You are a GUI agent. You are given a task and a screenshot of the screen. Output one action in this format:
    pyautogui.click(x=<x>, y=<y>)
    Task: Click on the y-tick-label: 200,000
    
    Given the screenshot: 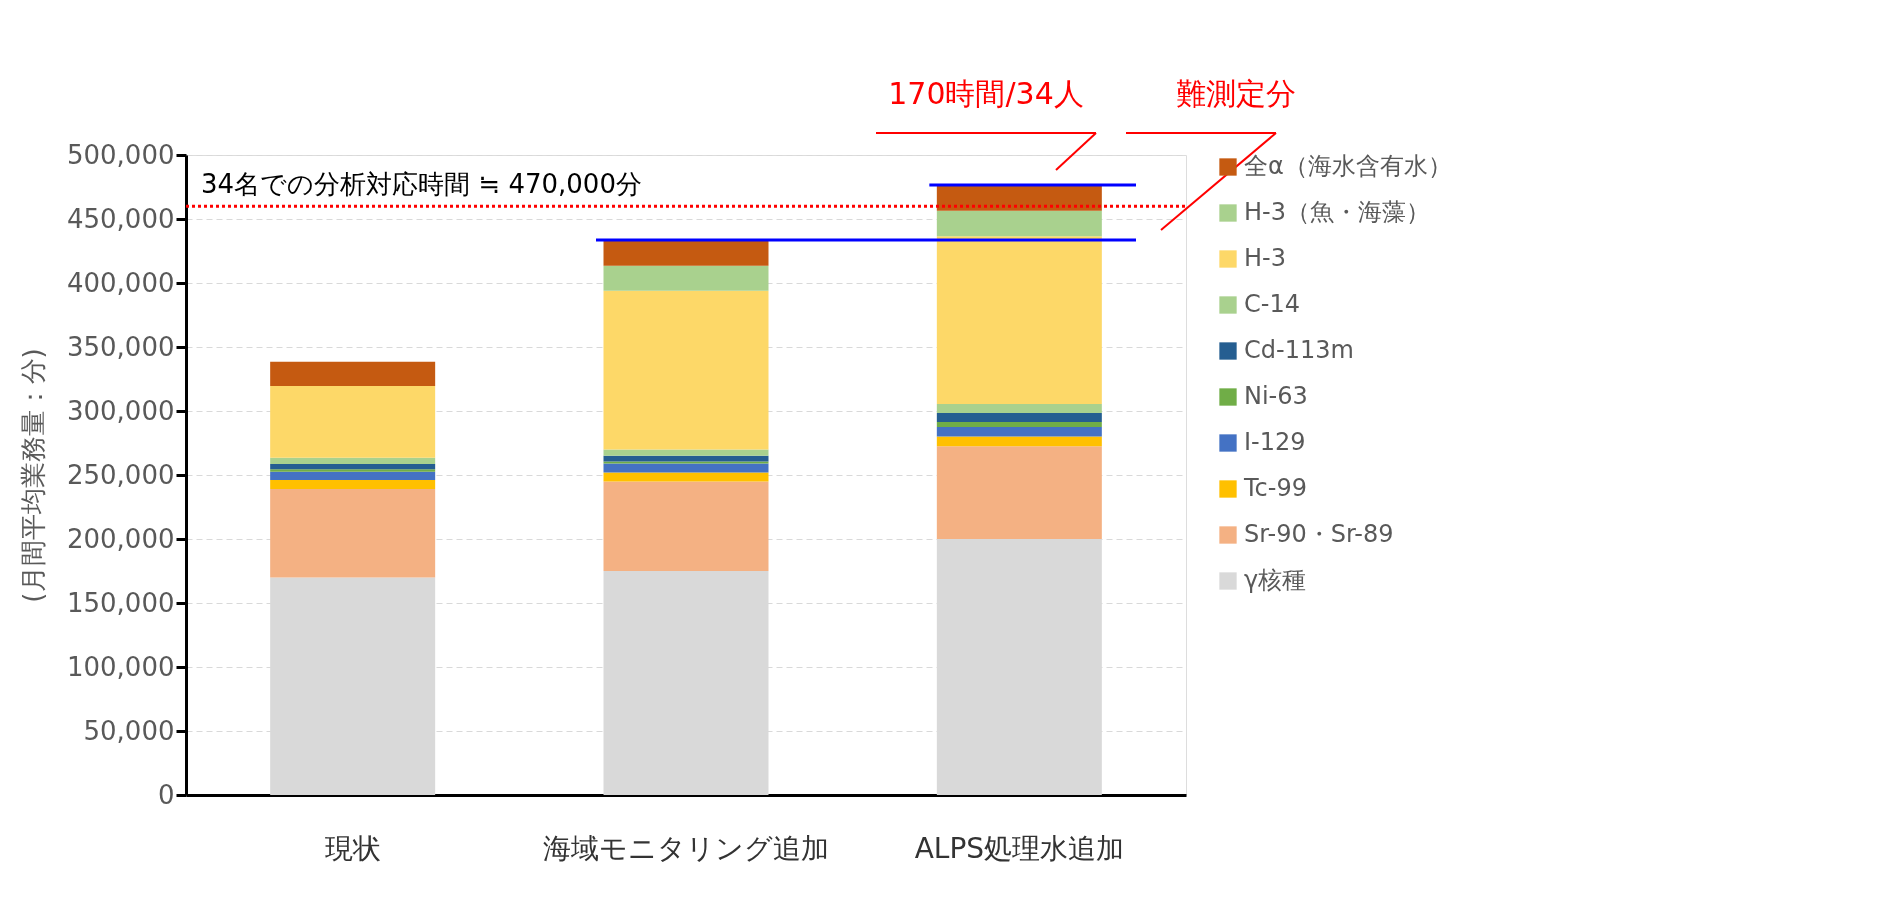 What is the action you would take?
    pyautogui.click(x=120, y=538)
    